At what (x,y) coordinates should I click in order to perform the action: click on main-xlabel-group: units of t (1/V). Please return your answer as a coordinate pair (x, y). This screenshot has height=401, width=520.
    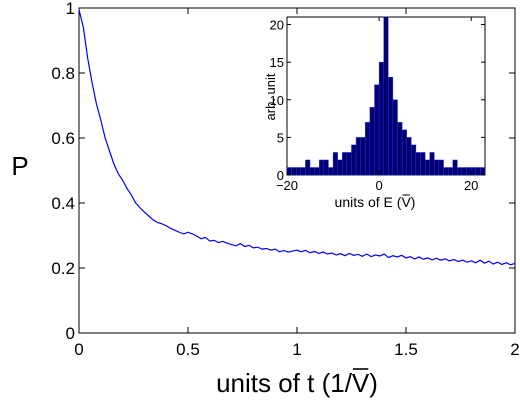
    Looking at the image, I should click on (297, 383).